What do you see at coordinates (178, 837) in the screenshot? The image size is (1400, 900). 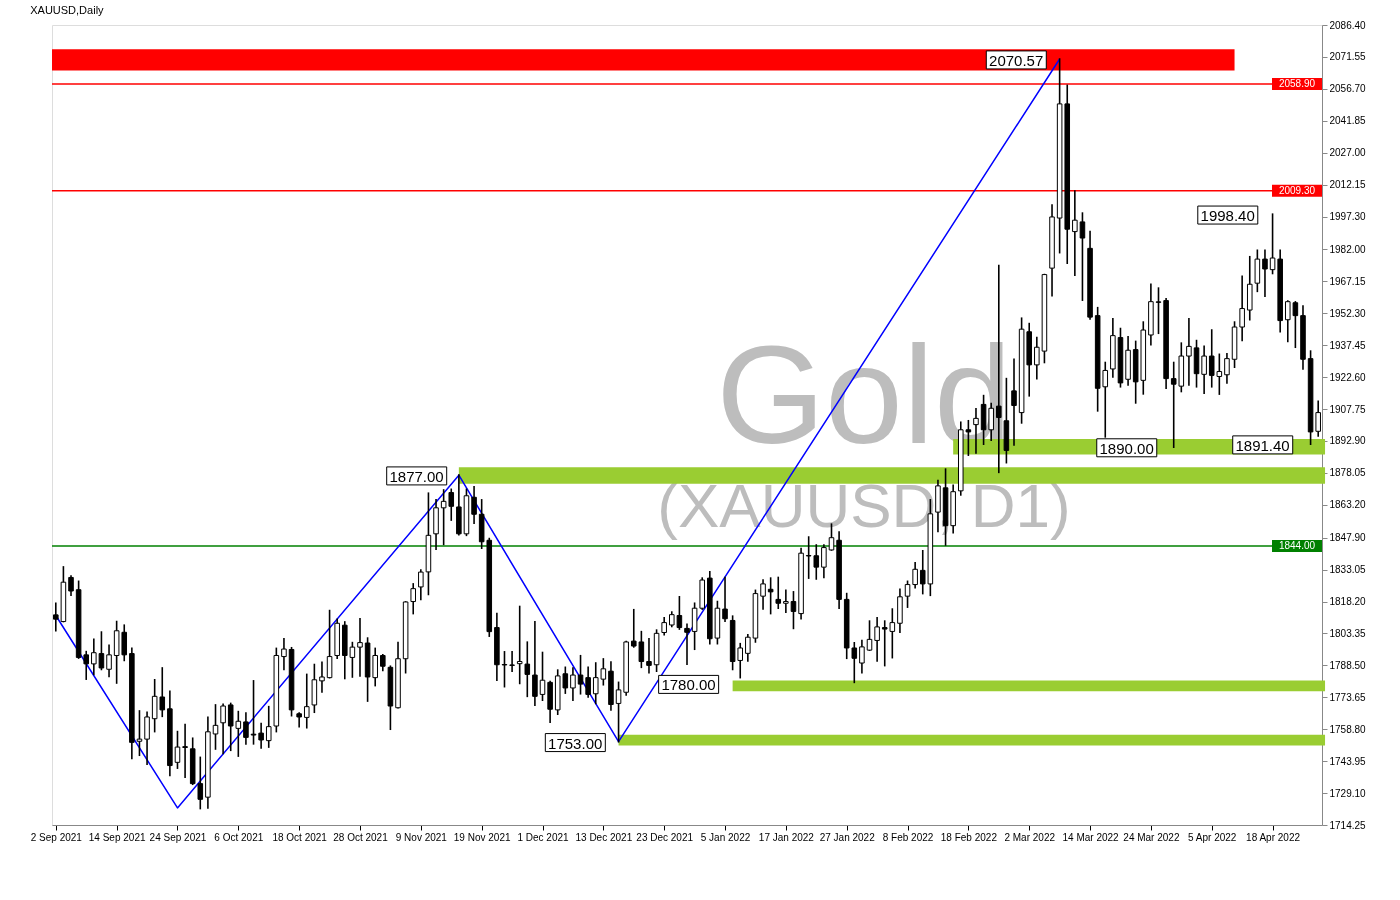 I see `x-tick-label: 24 Sep 2021` at bounding box center [178, 837].